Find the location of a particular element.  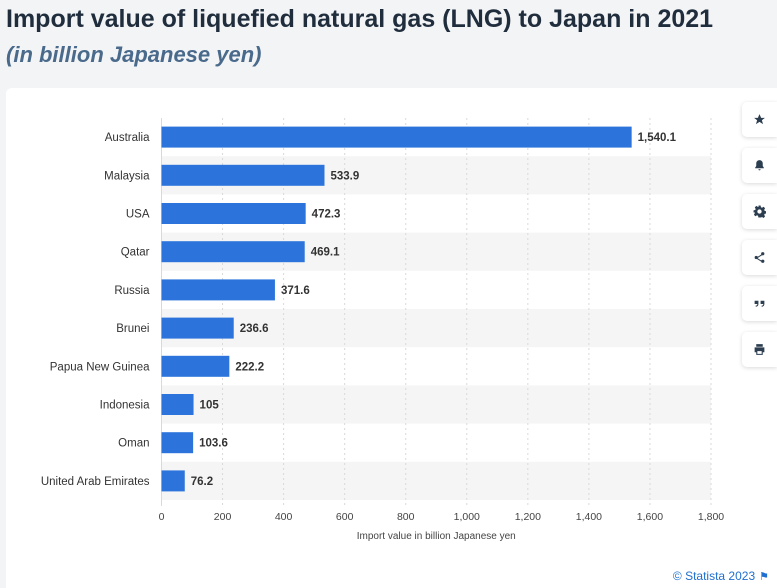

x-tick-label: 1,400 is located at coordinates (589, 517).